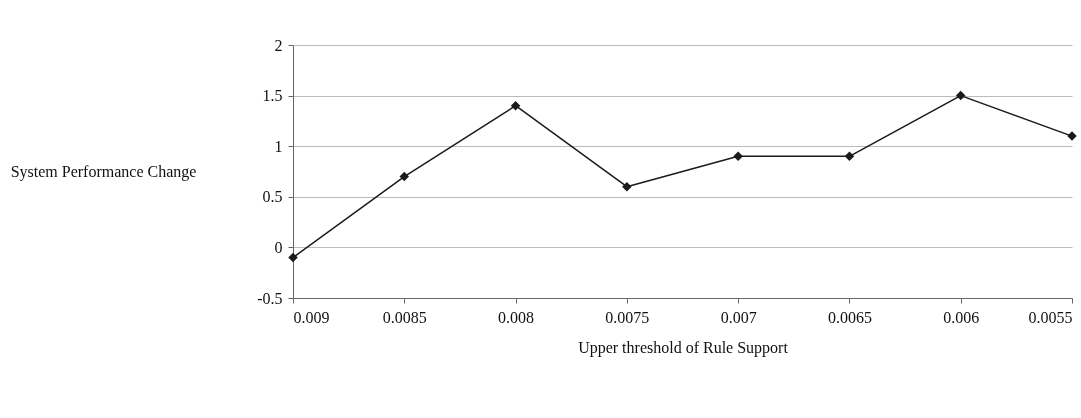 The image size is (1081, 418). Describe the element at coordinates (849, 317) in the screenshot. I see `x-tick-label: 0.0065` at that location.